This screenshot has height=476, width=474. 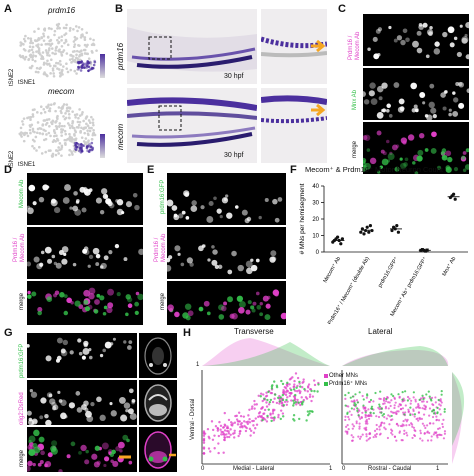 I want to click on prdm16-insitu-zoom, so click(x=294, y=46).